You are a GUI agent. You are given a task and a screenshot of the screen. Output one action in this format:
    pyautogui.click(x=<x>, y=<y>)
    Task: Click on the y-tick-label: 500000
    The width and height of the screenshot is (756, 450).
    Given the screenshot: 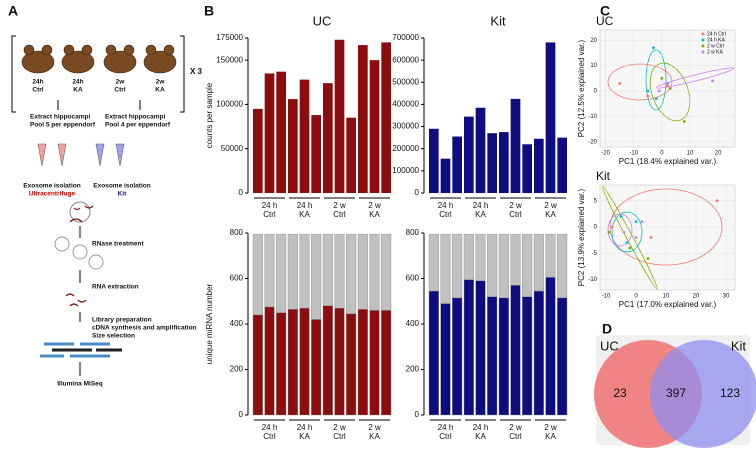 What is the action you would take?
    pyautogui.click(x=405, y=81)
    